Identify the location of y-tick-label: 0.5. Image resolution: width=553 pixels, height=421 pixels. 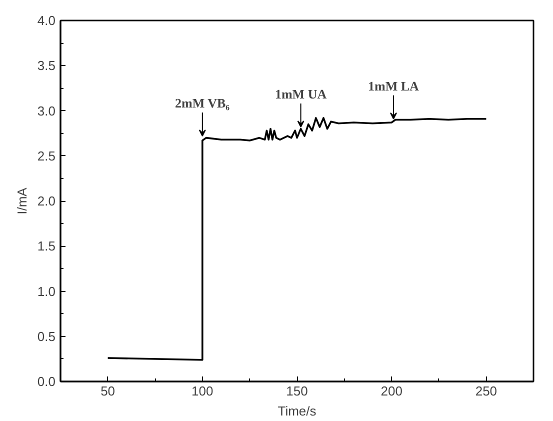
(46, 336).